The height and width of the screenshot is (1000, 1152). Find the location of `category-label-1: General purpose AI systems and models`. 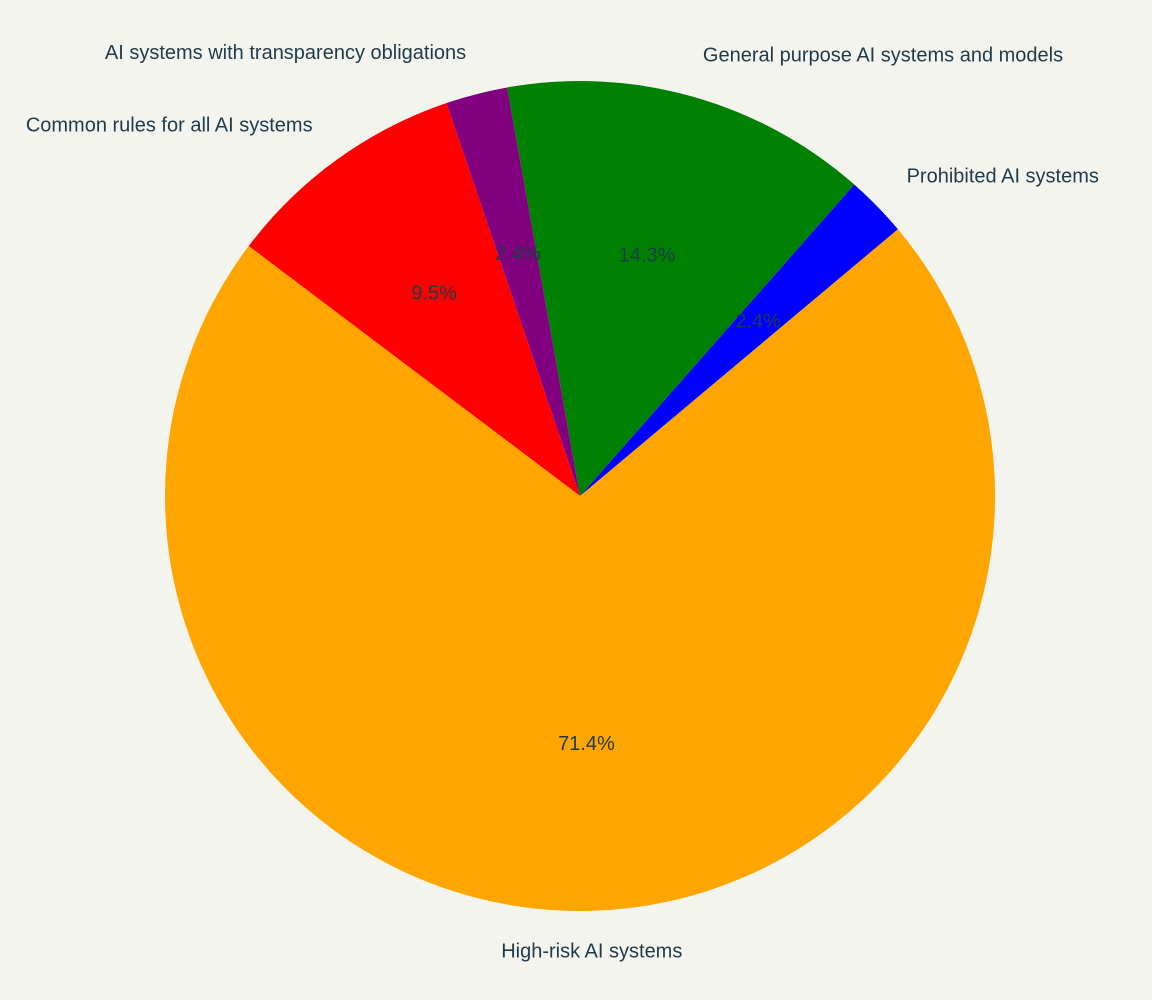

category-label-1: General purpose AI systems and models is located at coordinates (883, 56).